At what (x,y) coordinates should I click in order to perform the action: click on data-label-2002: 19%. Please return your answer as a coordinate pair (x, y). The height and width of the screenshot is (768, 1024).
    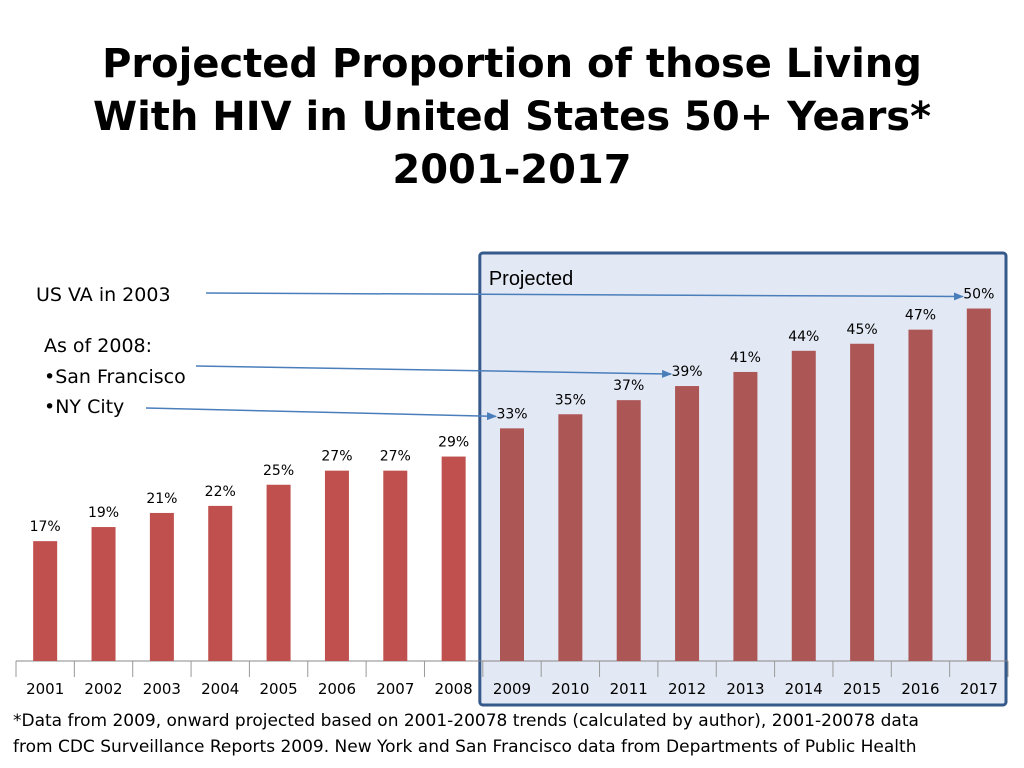
    Looking at the image, I should click on (103, 513).